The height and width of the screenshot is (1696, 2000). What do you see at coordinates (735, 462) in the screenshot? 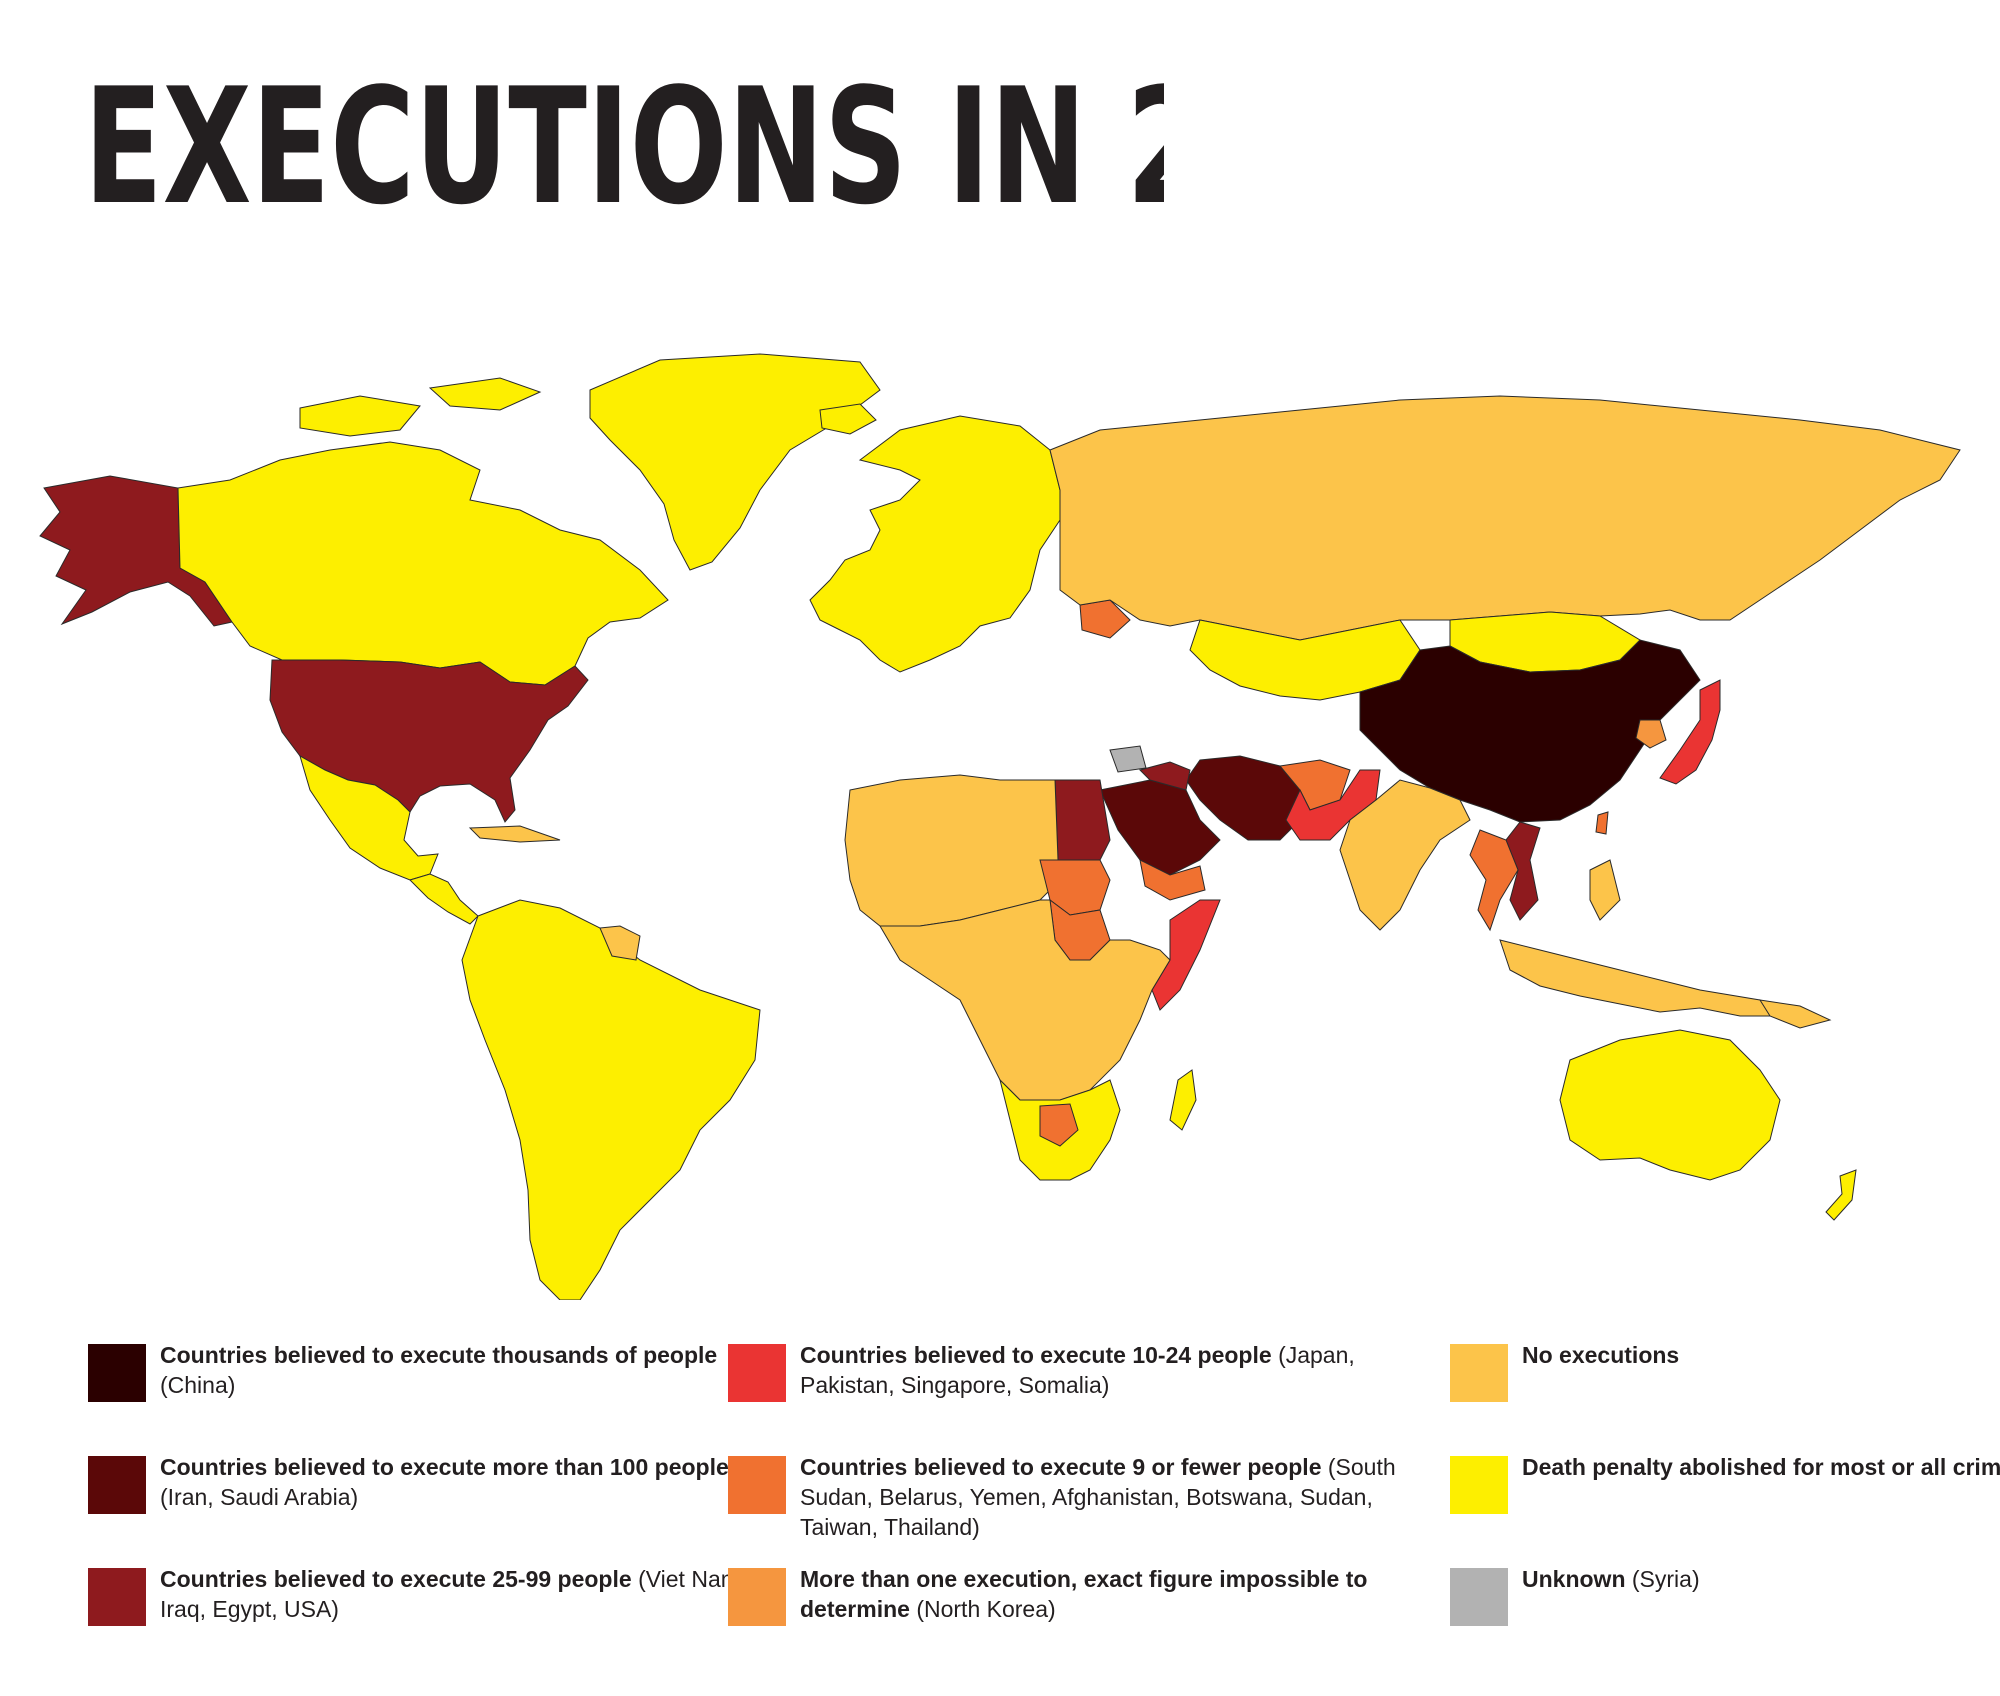
I see `region-greenland` at bounding box center [735, 462].